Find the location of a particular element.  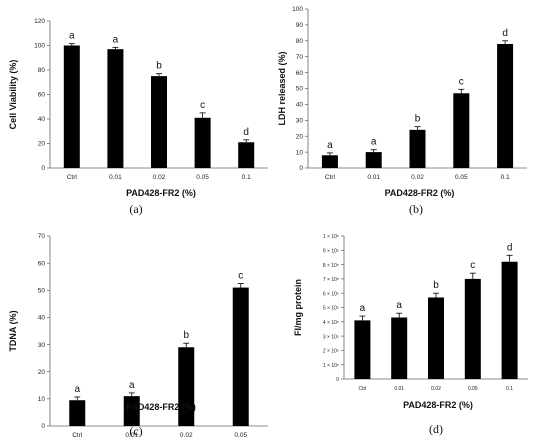

panel-a-y-tick-label: 120 is located at coordinates (39, 21).